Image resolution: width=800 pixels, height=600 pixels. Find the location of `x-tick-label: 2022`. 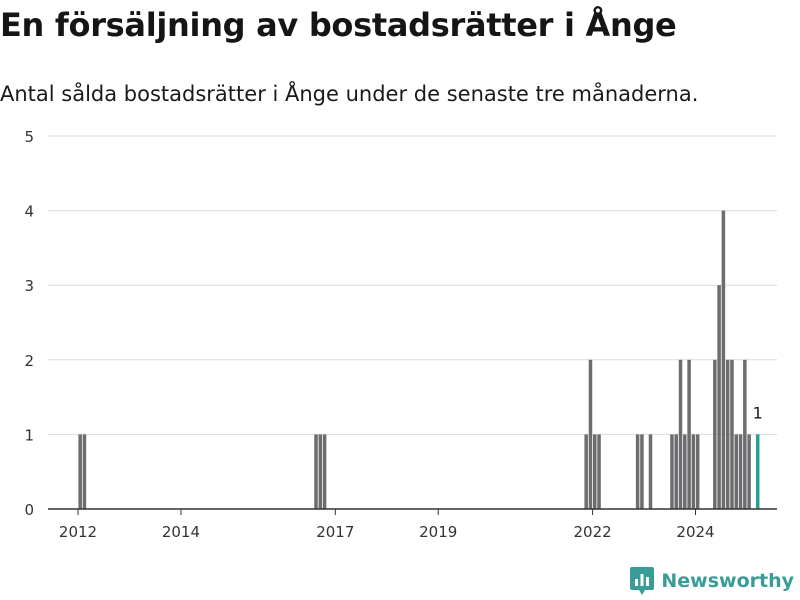

x-tick-label: 2022 is located at coordinates (593, 532).